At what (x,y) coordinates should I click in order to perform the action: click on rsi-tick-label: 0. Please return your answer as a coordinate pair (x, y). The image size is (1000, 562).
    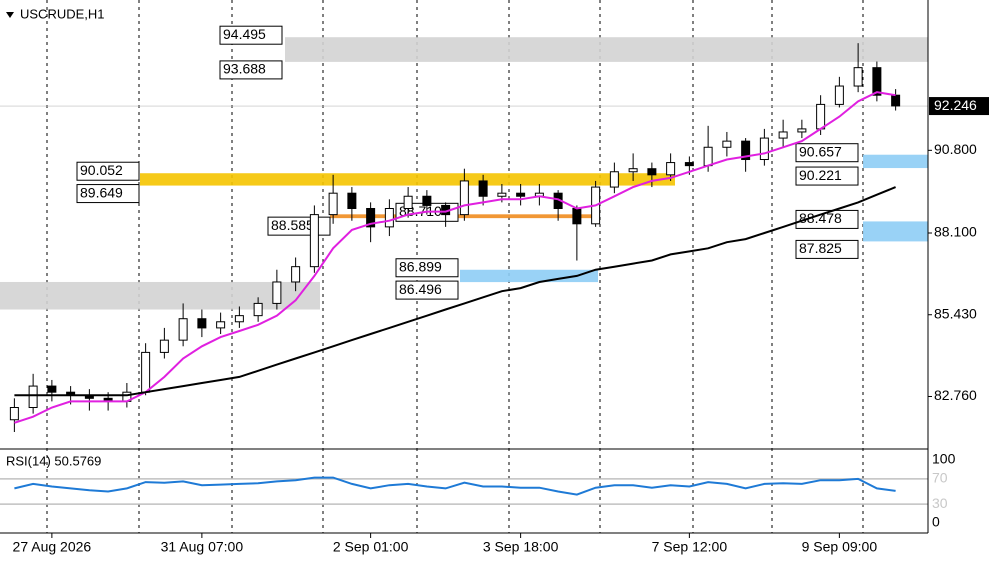
    Looking at the image, I should click on (936, 522).